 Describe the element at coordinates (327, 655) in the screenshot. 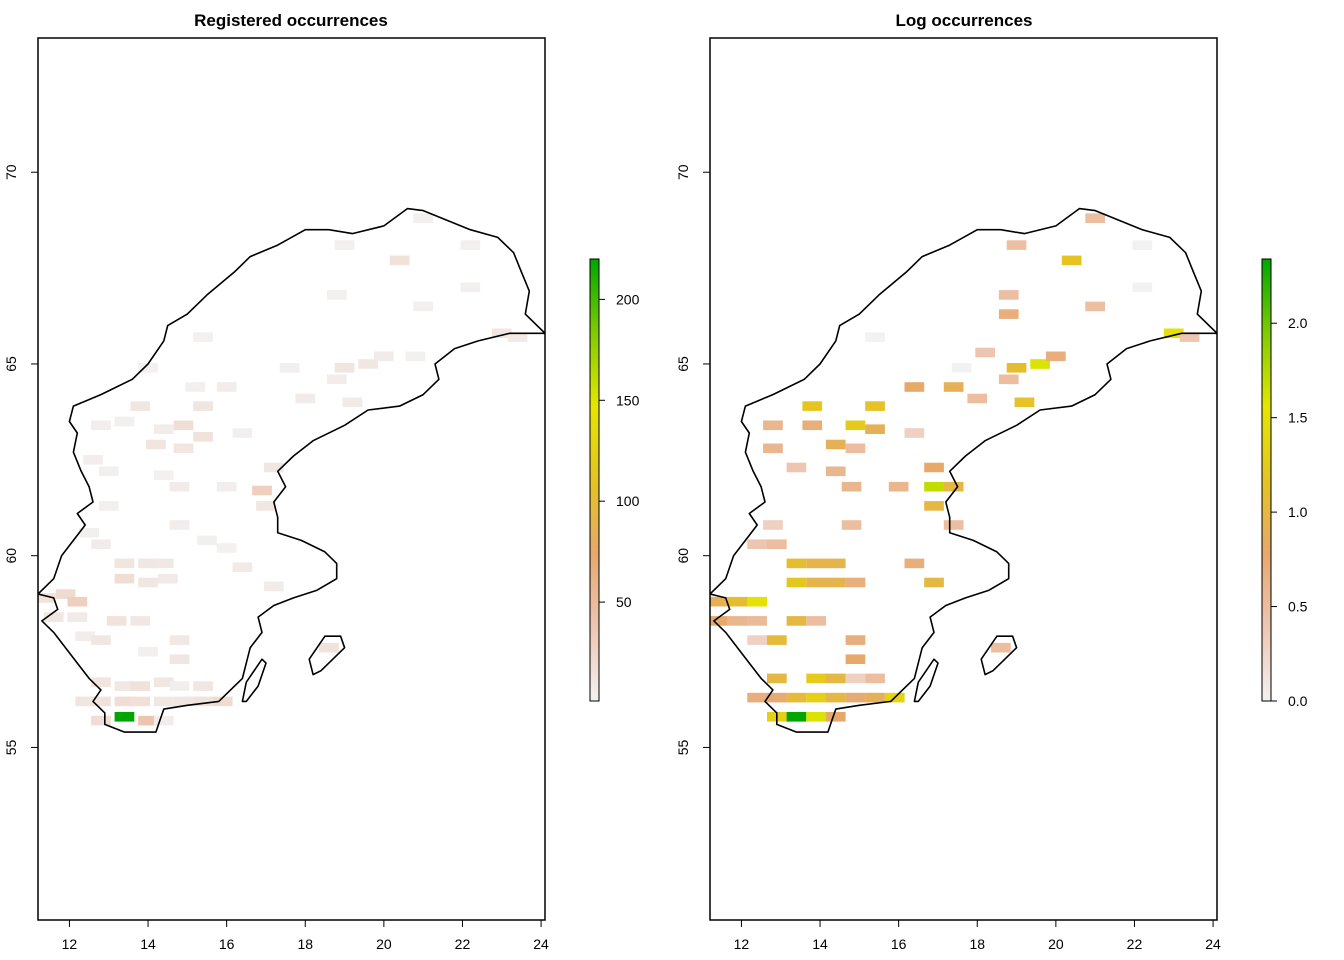

I see `coastline-gotland` at that location.